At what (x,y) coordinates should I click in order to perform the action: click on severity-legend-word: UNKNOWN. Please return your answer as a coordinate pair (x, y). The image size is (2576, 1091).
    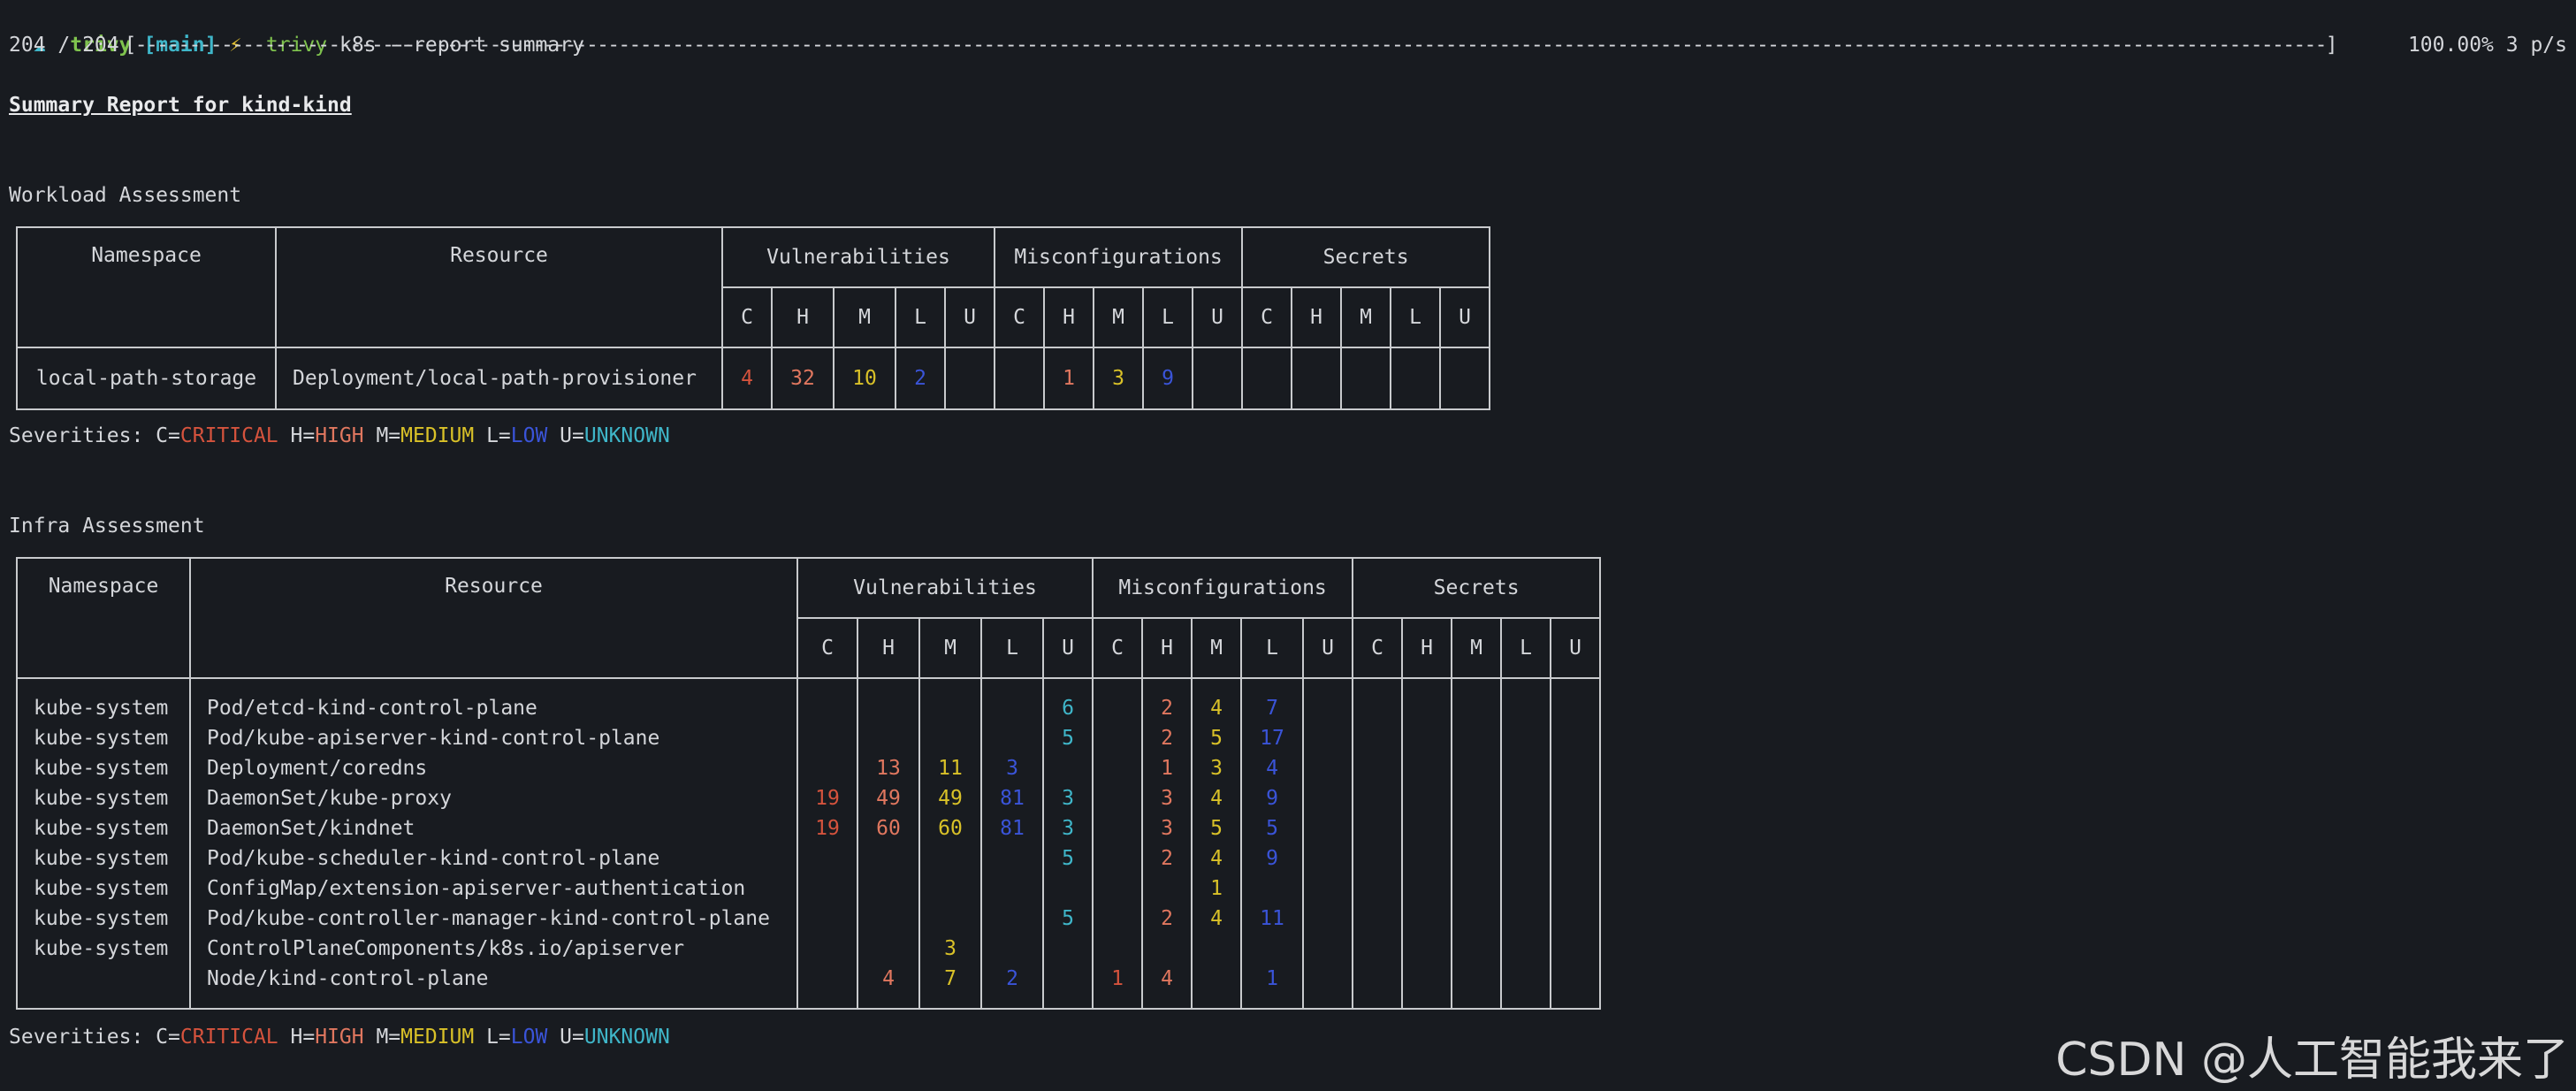
    Looking at the image, I should click on (626, 1037).